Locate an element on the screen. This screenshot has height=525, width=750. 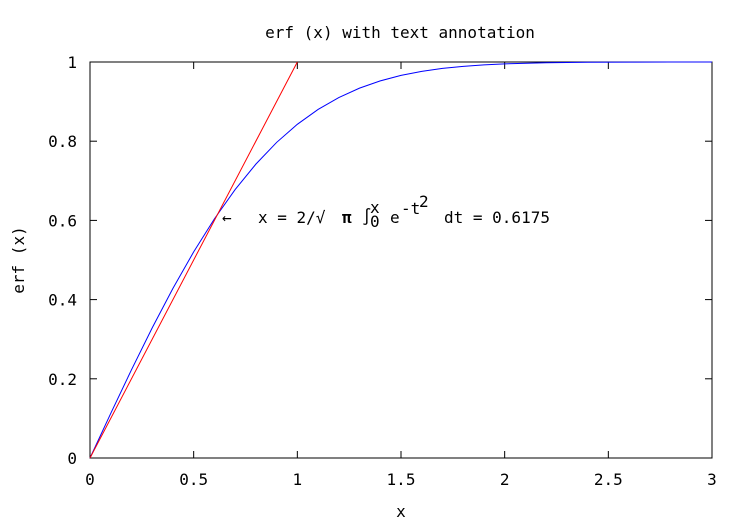
y-axis-label: erf (x) is located at coordinates (18, 259).